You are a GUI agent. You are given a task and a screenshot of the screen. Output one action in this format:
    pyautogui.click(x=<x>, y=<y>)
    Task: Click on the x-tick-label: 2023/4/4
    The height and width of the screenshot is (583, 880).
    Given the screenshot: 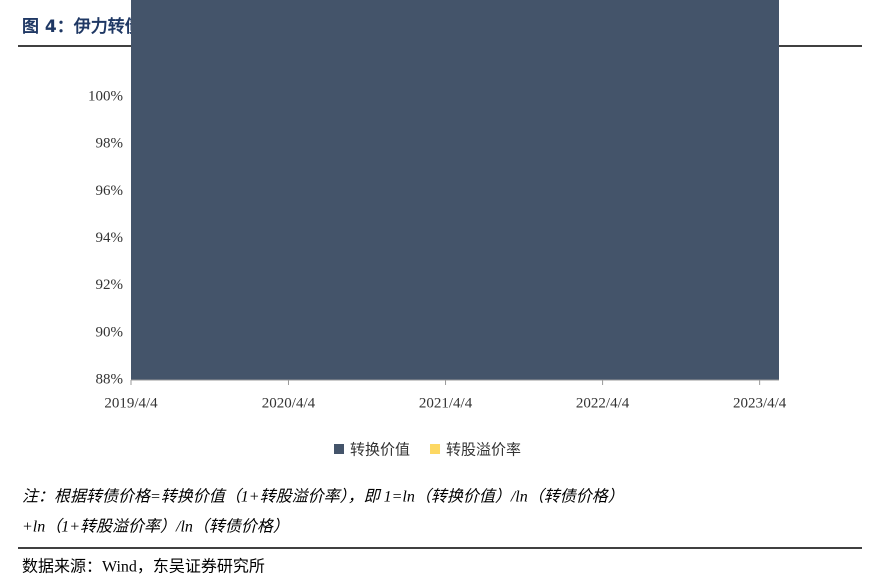 What is the action you would take?
    pyautogui.click(x=760, y=403)
    